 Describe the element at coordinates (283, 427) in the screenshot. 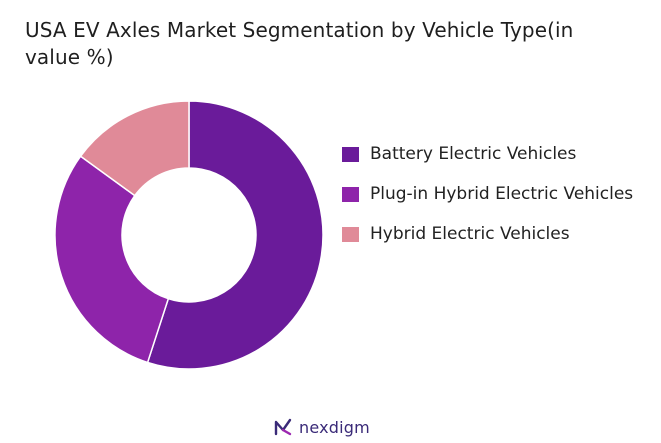

I see `nexdigm-logo-icon` at that location.